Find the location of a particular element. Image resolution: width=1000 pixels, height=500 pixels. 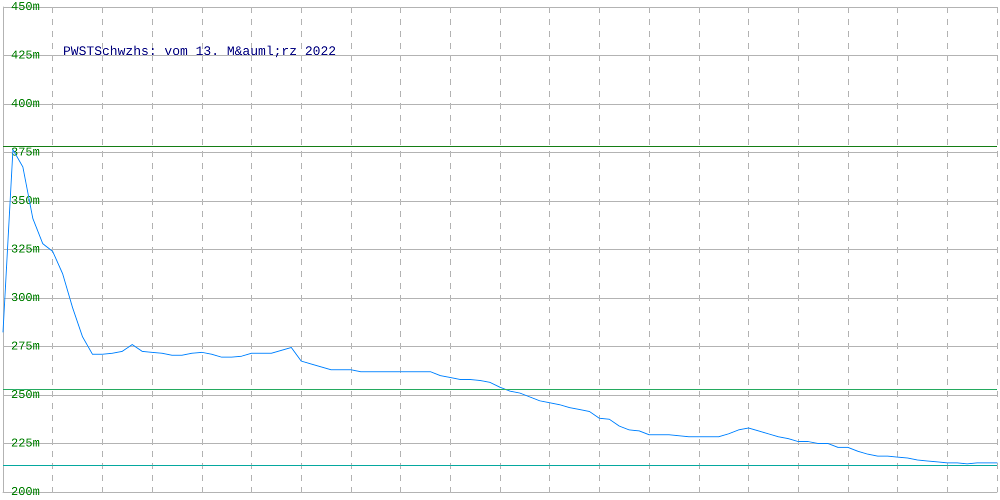

y-tick-label: 200m is located at coordinates (25, 492).